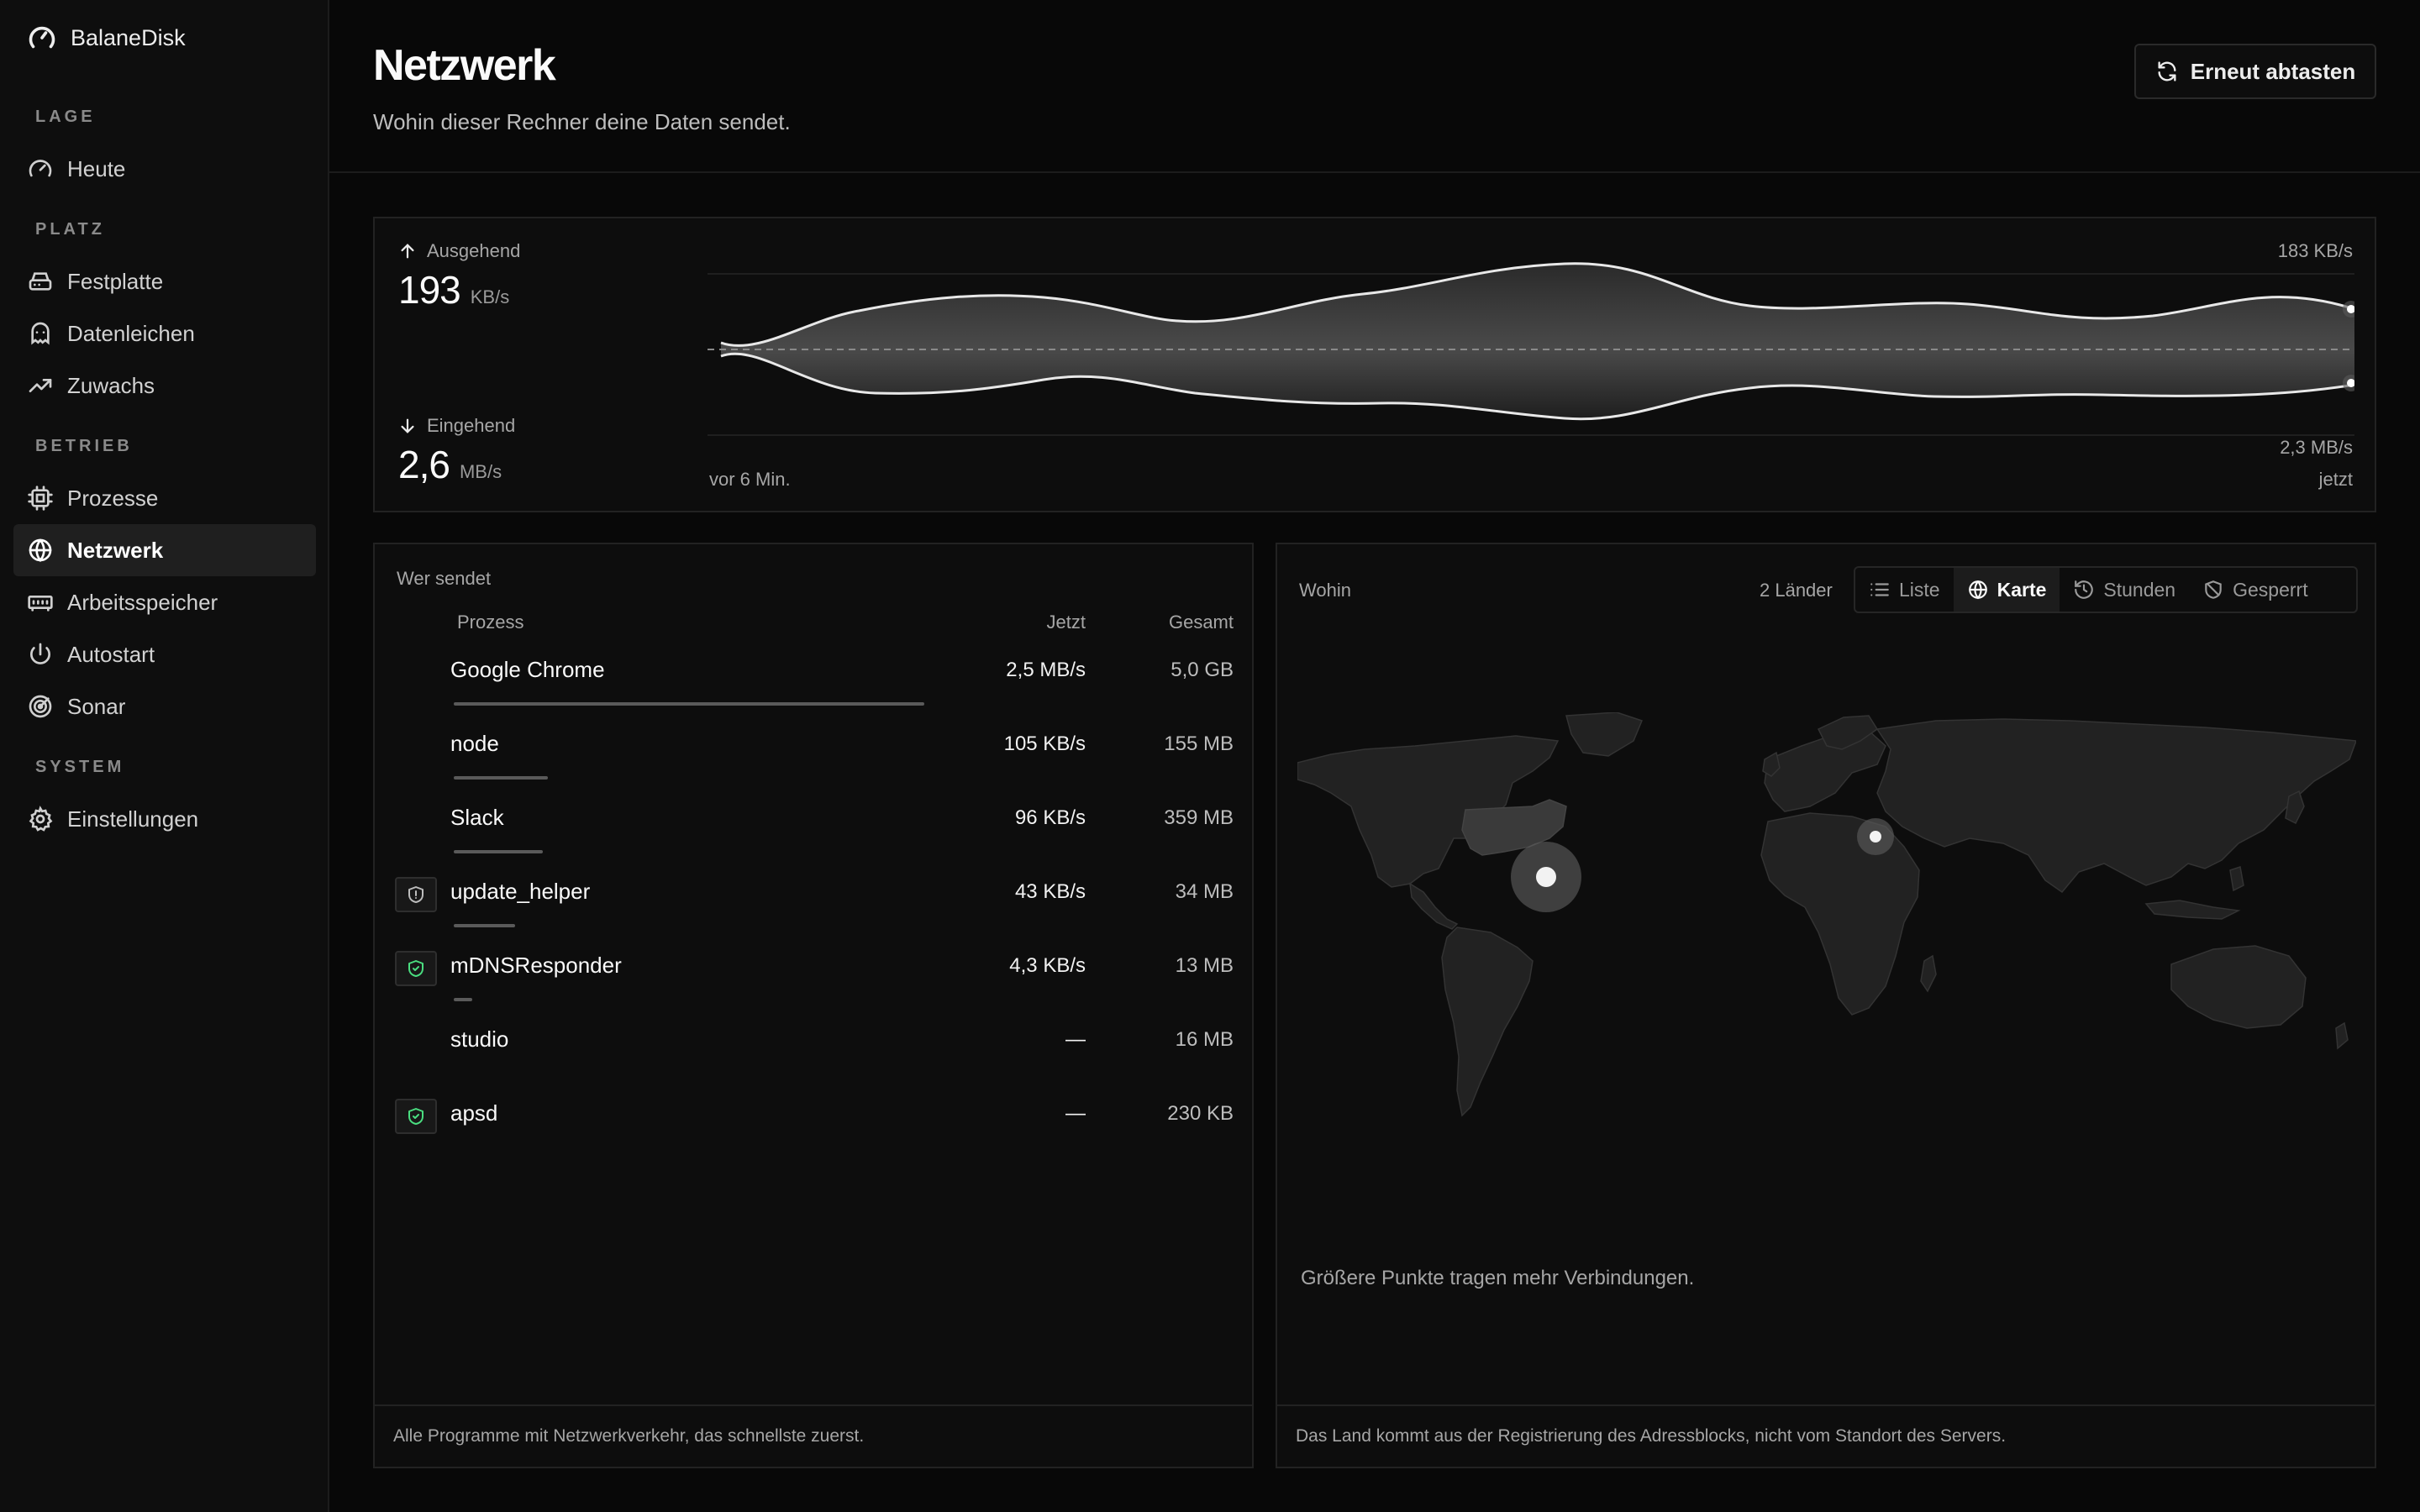  I want to click on process-row: node 105 KB/s 155 MB, so click(813, 751).